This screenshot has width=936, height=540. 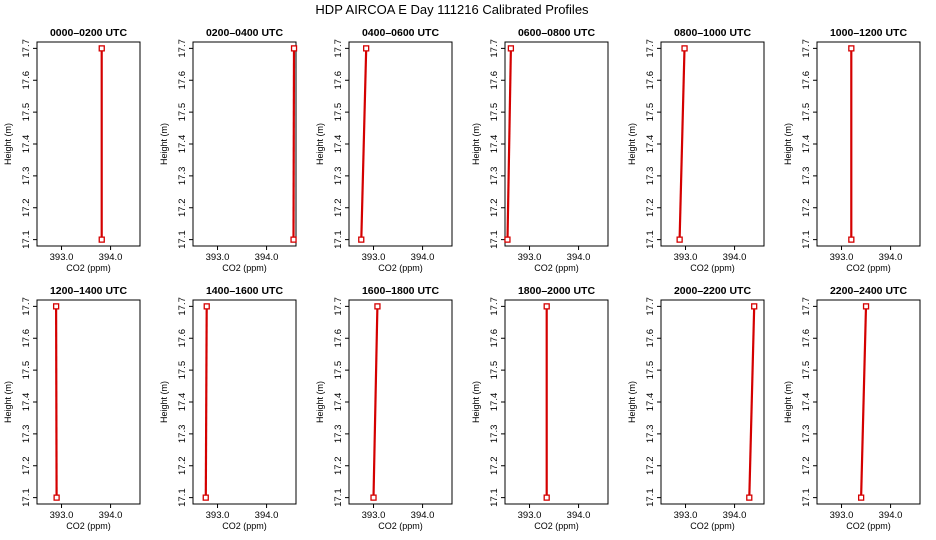 What do you see at coordinates (556, 291) in the screenshot?
I see `panel-title: 1800–2000 UTC` at bounding box center [556, 291].